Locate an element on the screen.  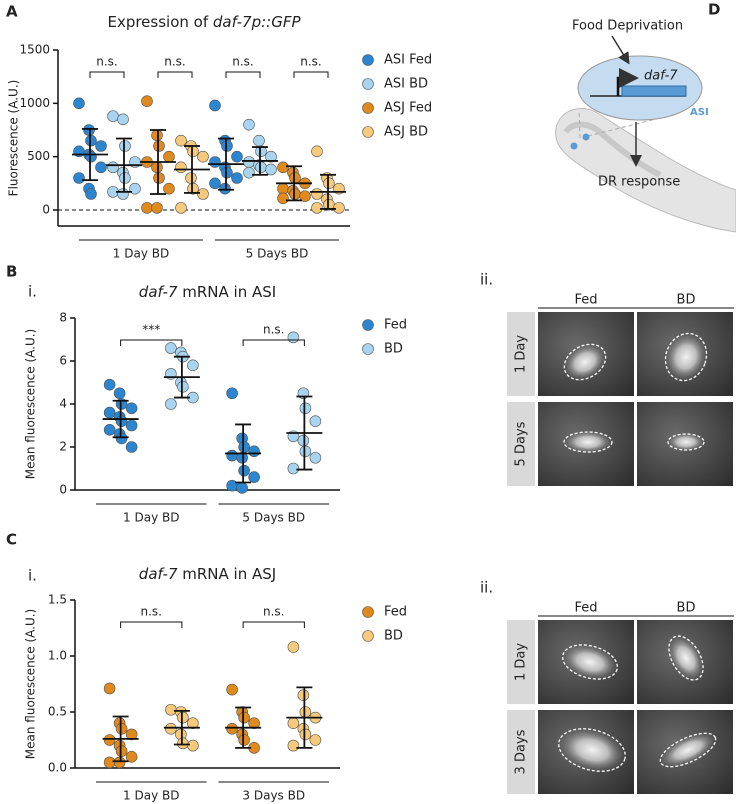
panel-label: B is located at coordinates (11, 272).